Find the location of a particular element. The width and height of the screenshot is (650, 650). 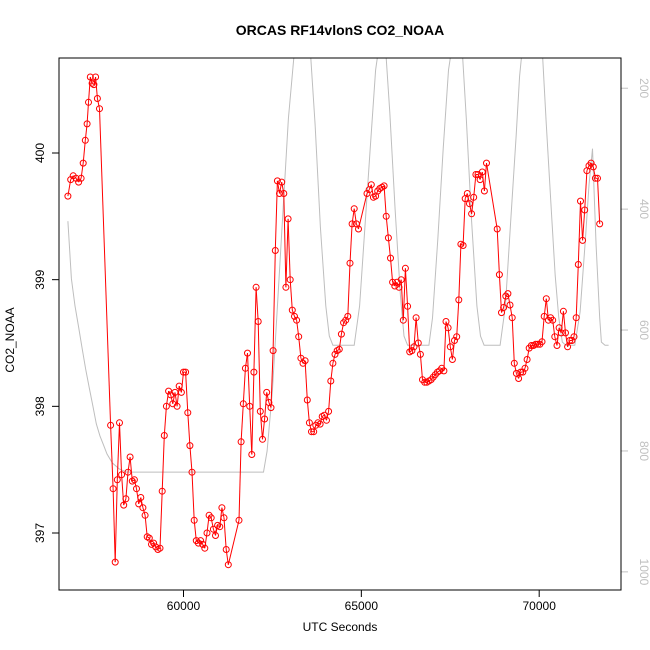

y-tick-label: 398 is located at coordinates (40, 406).